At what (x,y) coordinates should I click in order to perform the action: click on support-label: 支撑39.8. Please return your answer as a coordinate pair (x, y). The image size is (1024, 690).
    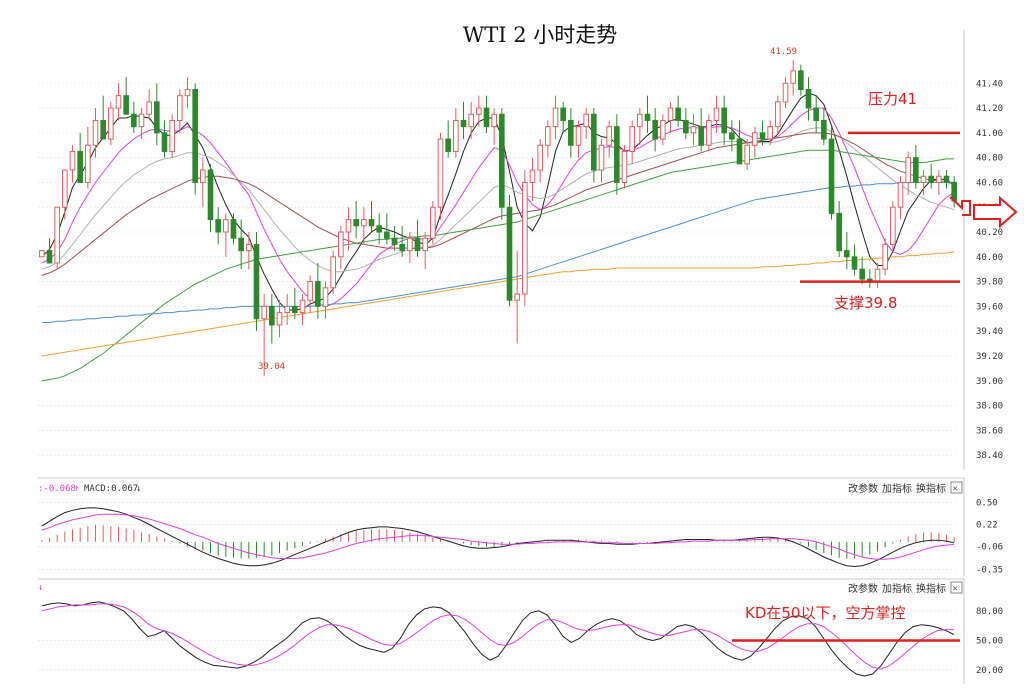
    Looking at the image, I should click on (865, 303).